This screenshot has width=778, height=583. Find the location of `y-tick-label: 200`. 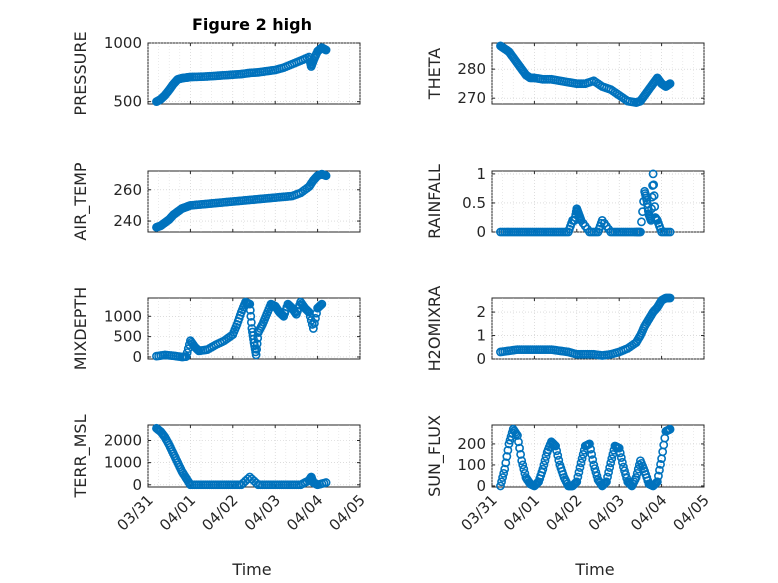

y-tick-label: 200 is located at coordinates (471, 444).